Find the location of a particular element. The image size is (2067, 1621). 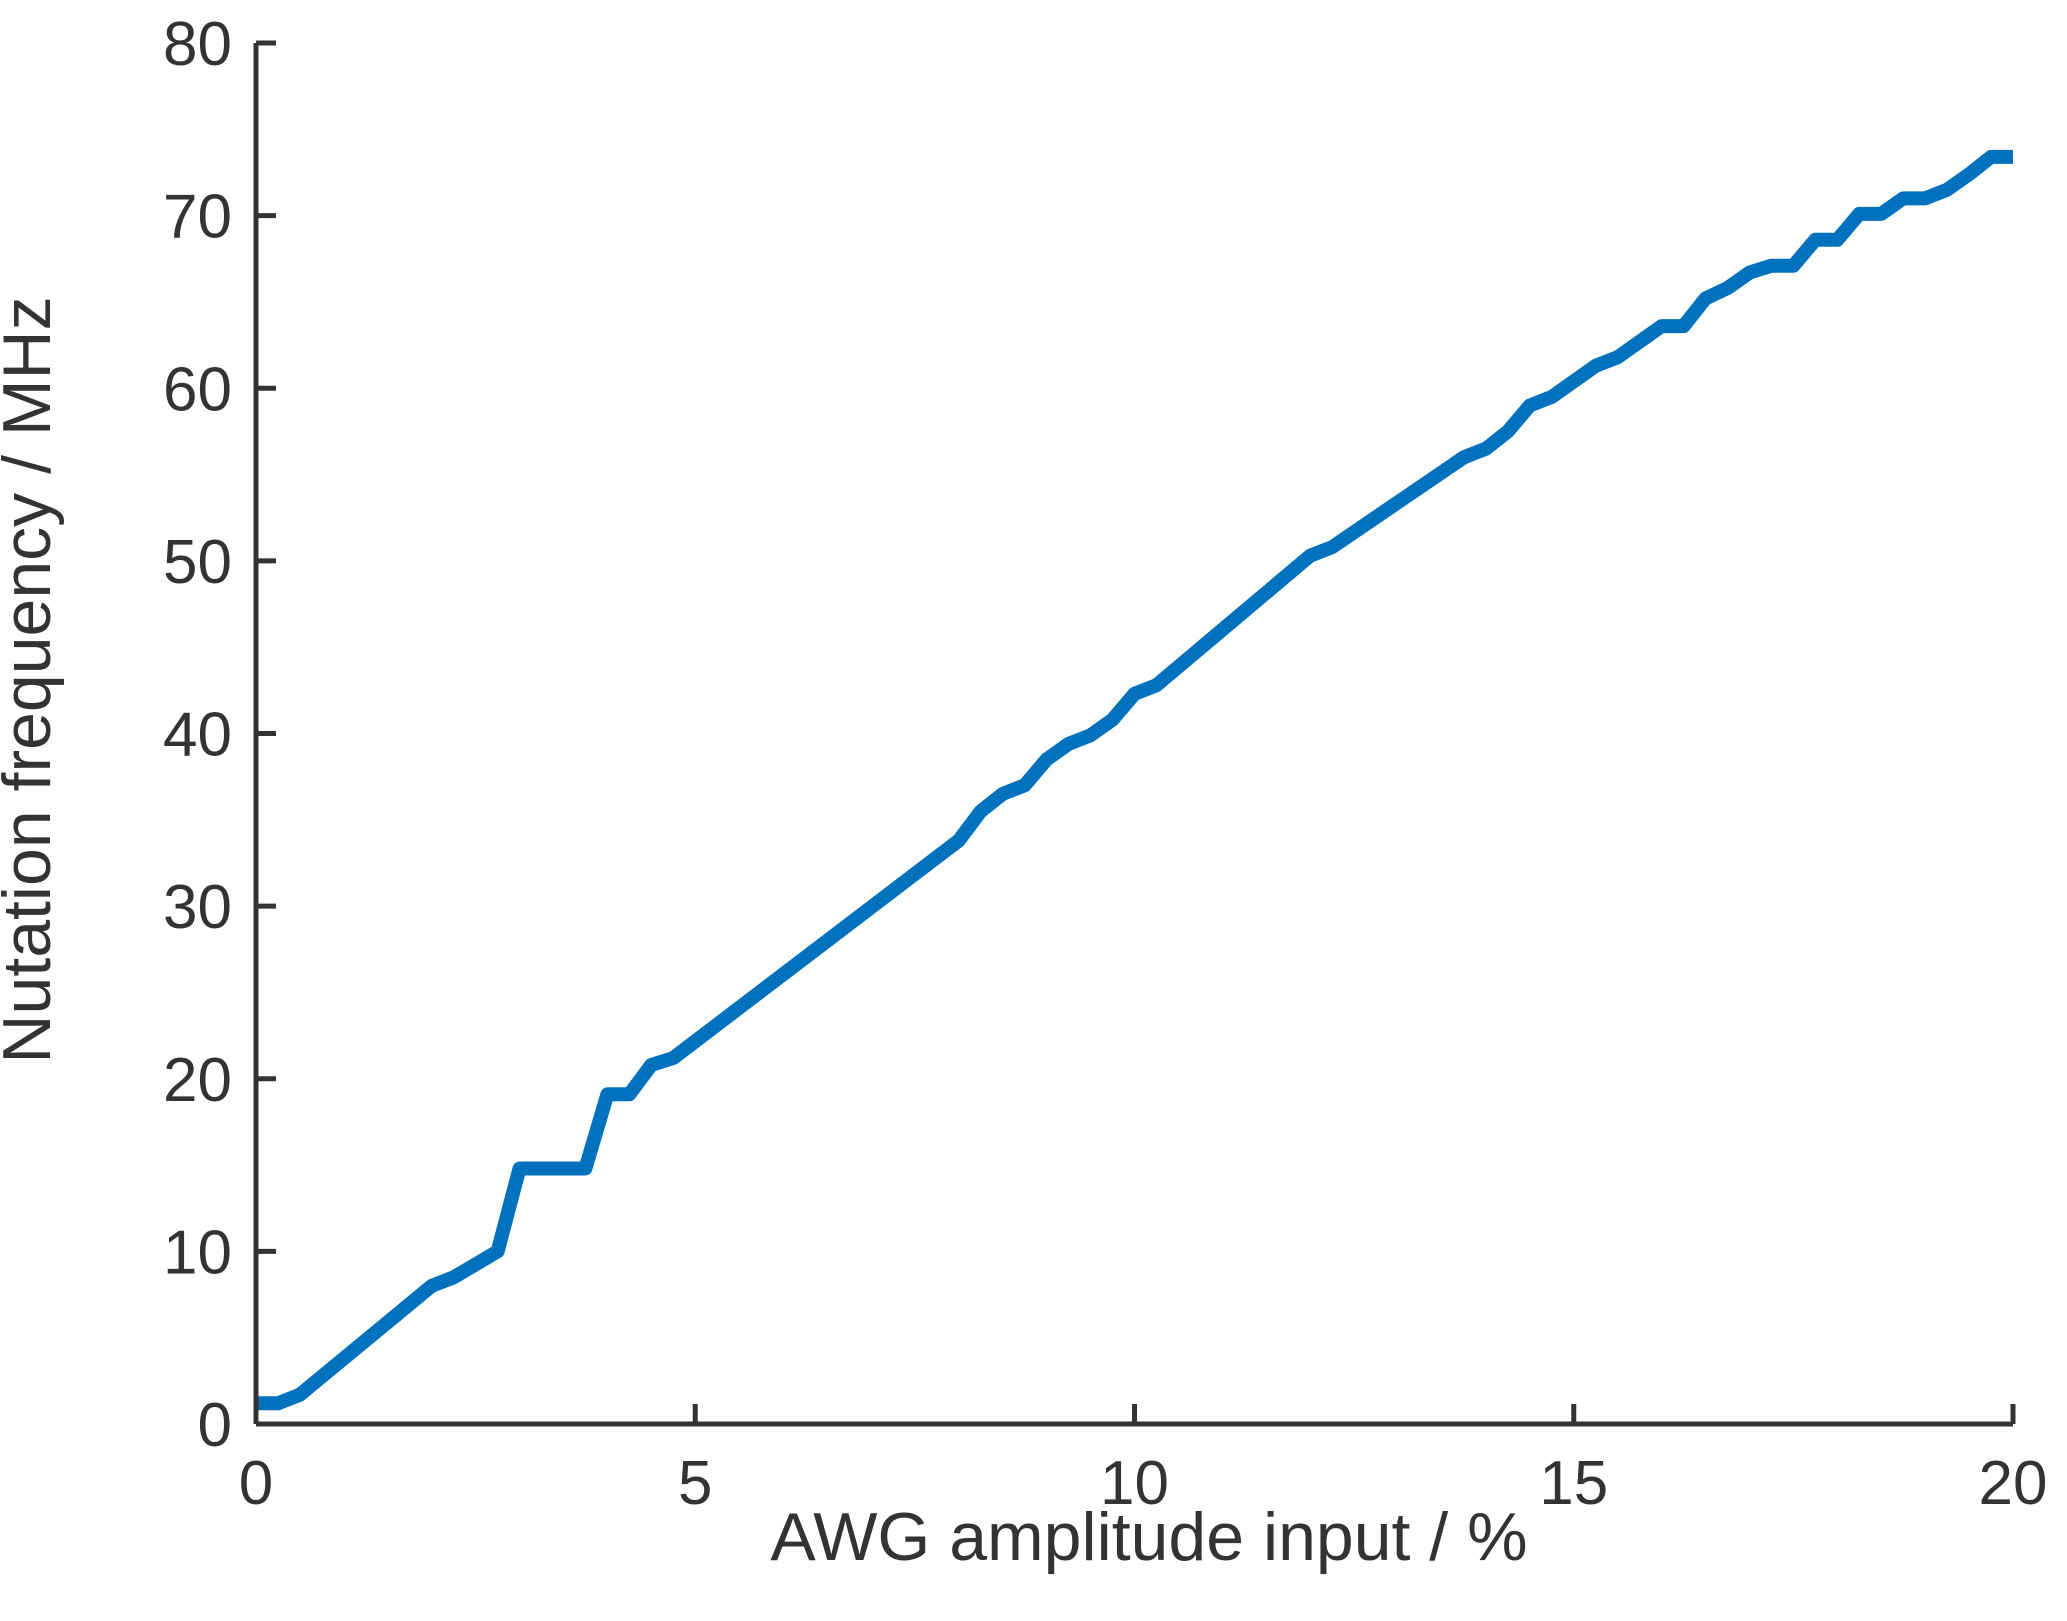

x-tick-label: 0 is located at coordinates (256, 1483).